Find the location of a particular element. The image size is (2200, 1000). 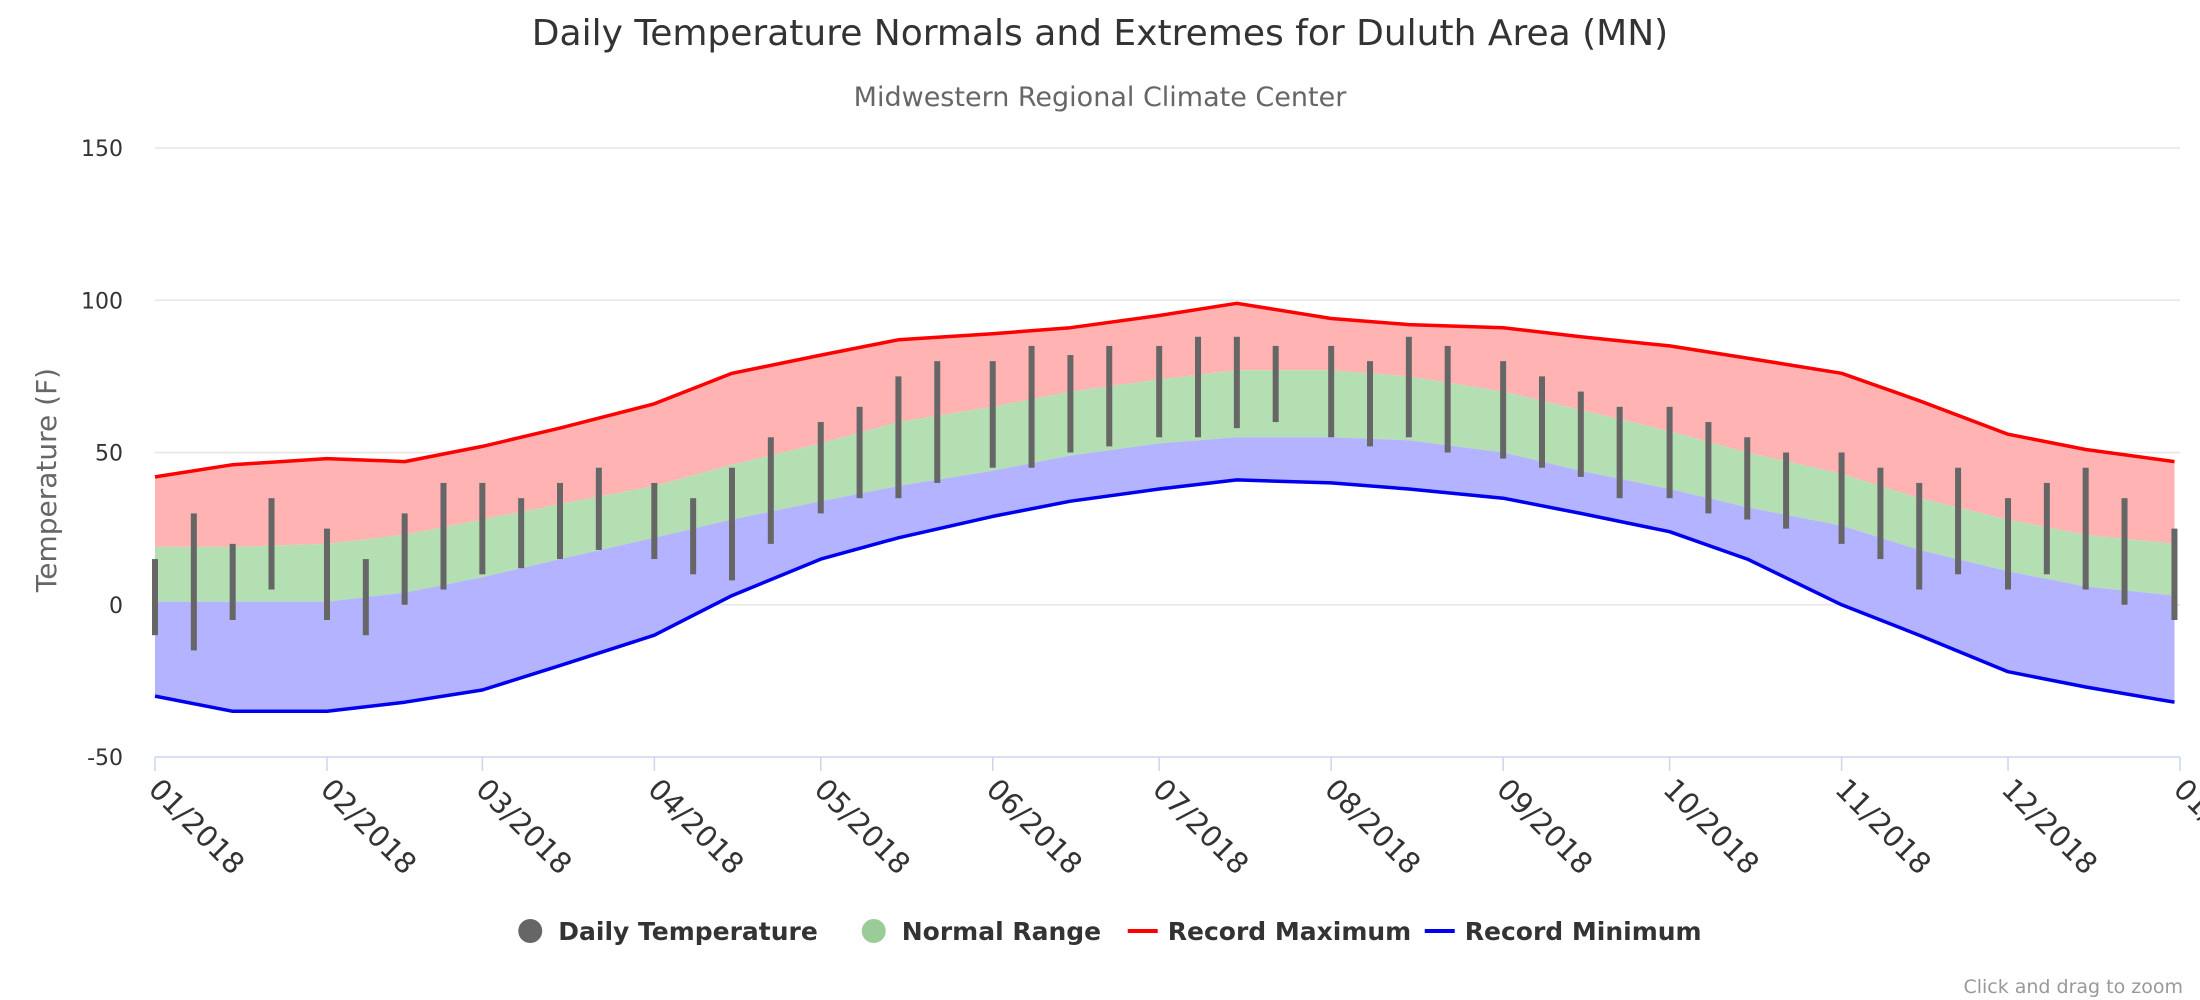

zoom-hint: Click and drag to zoom is located at coordinates (2073, 987).